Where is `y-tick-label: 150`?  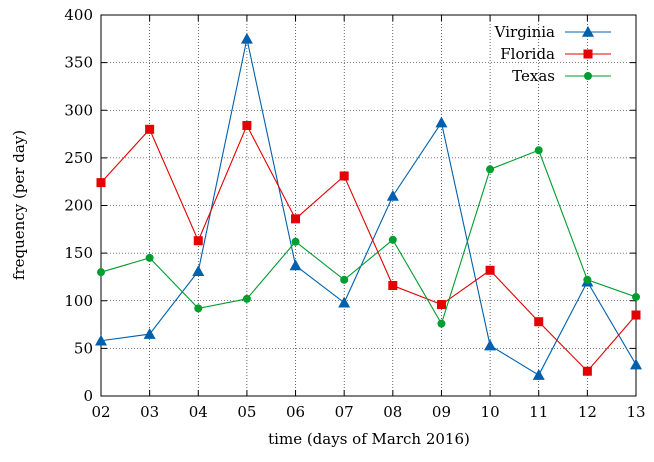
y-tick-label: 150 is located at coordinates (78, 253).